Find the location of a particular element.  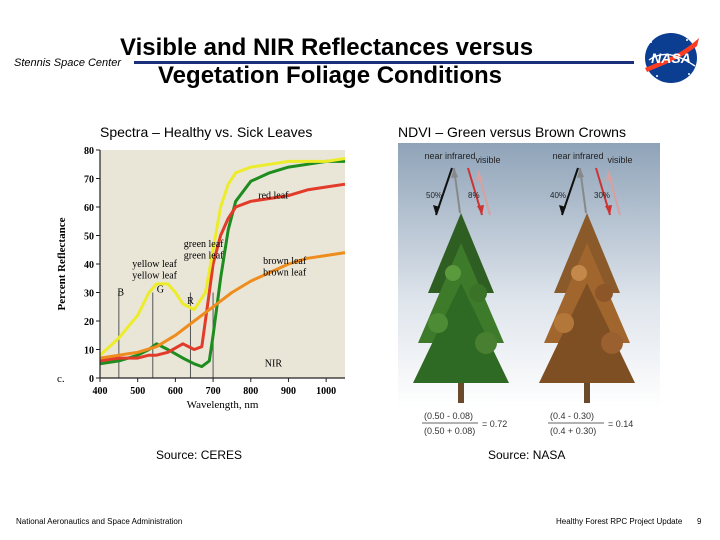

page-number: 9 is located at coordinates (699, 521).